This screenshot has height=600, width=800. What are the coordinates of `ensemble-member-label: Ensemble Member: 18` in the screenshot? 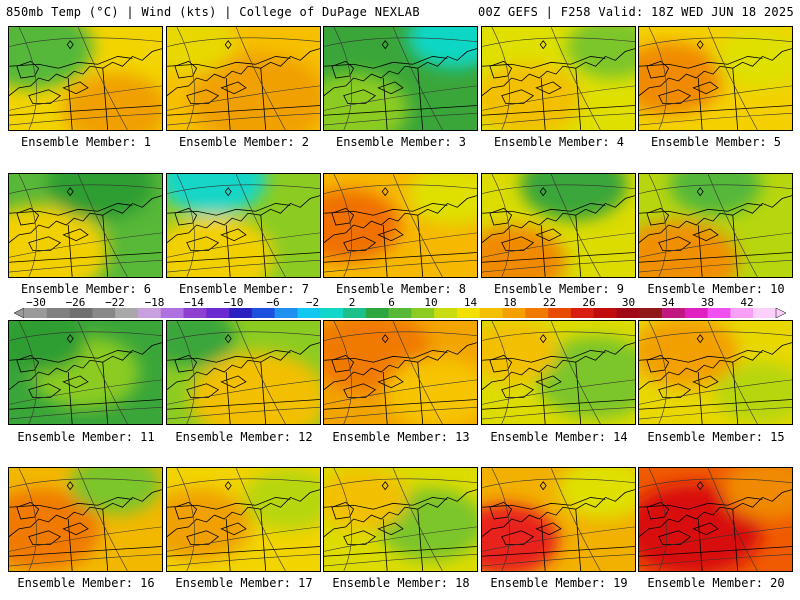 It's located at (401, 583).